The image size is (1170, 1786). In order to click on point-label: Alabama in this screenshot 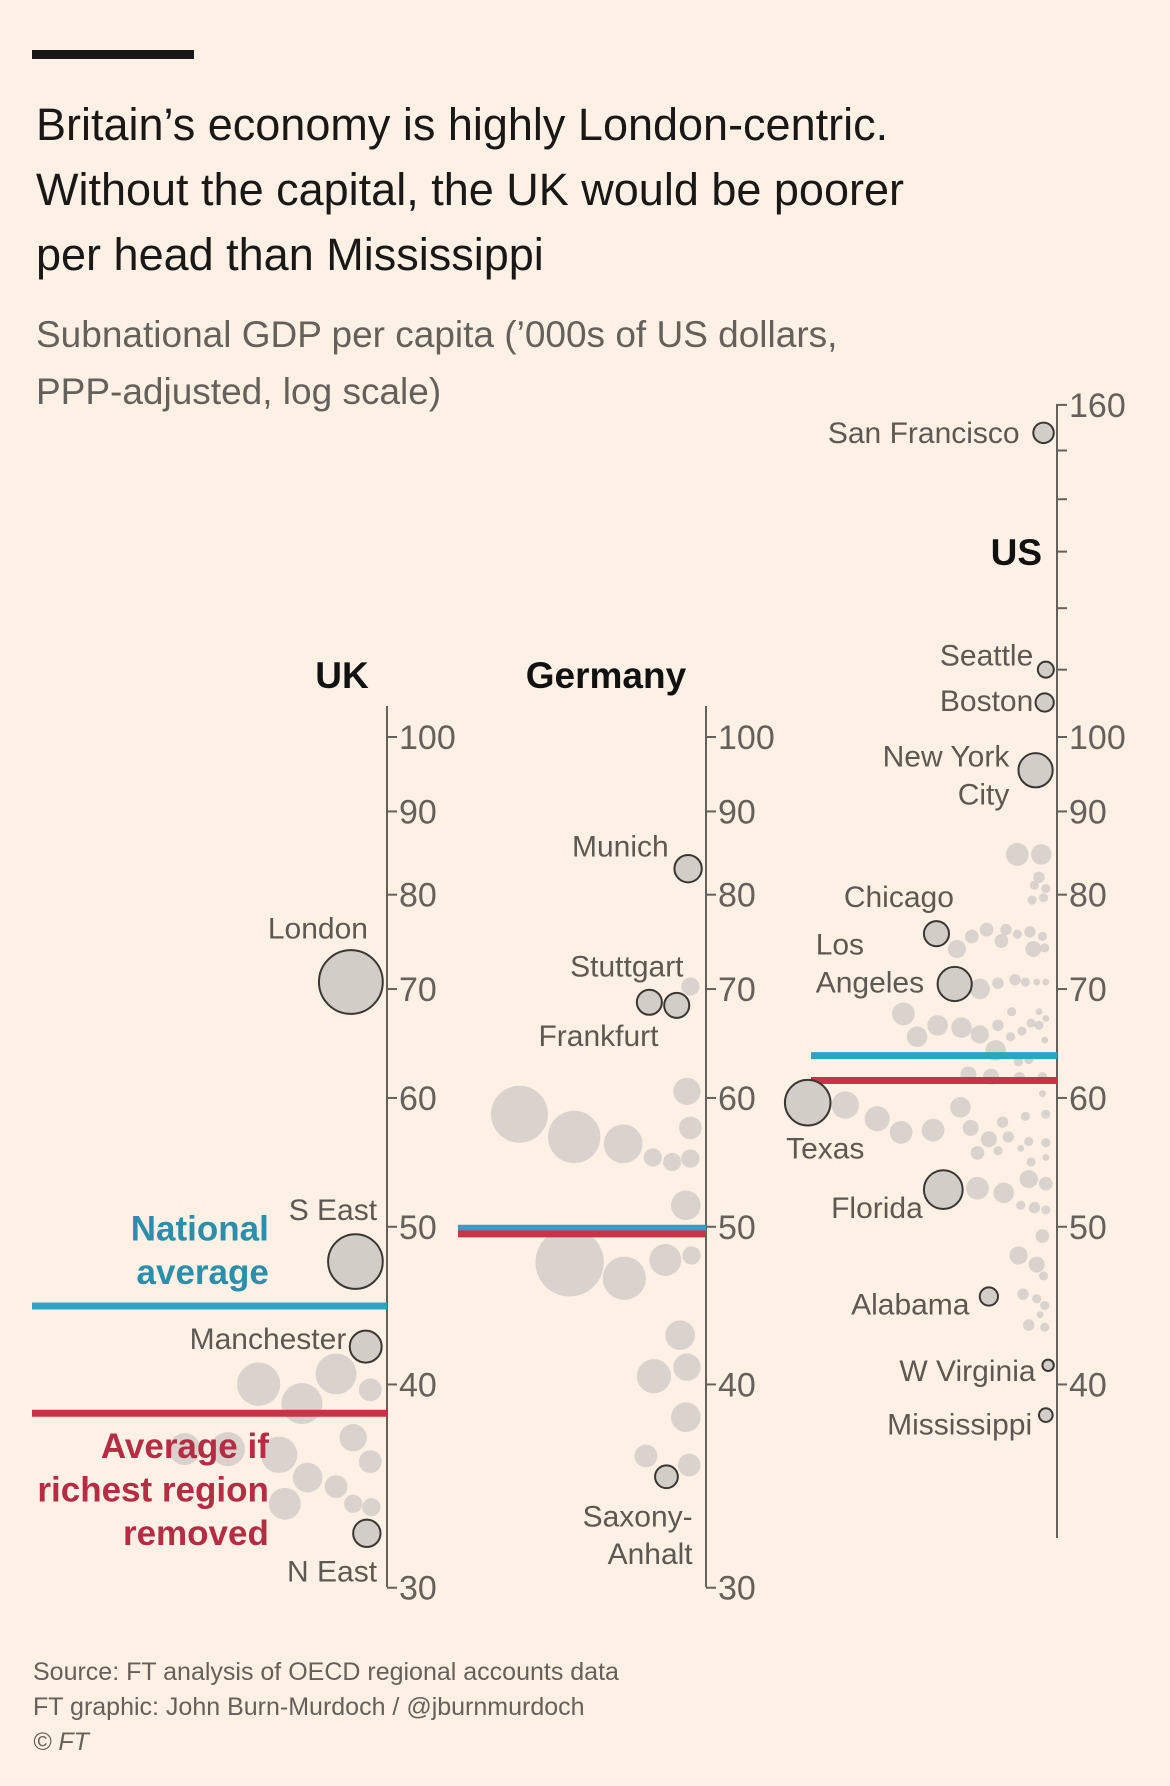, I will do `click(910, 1305)`.